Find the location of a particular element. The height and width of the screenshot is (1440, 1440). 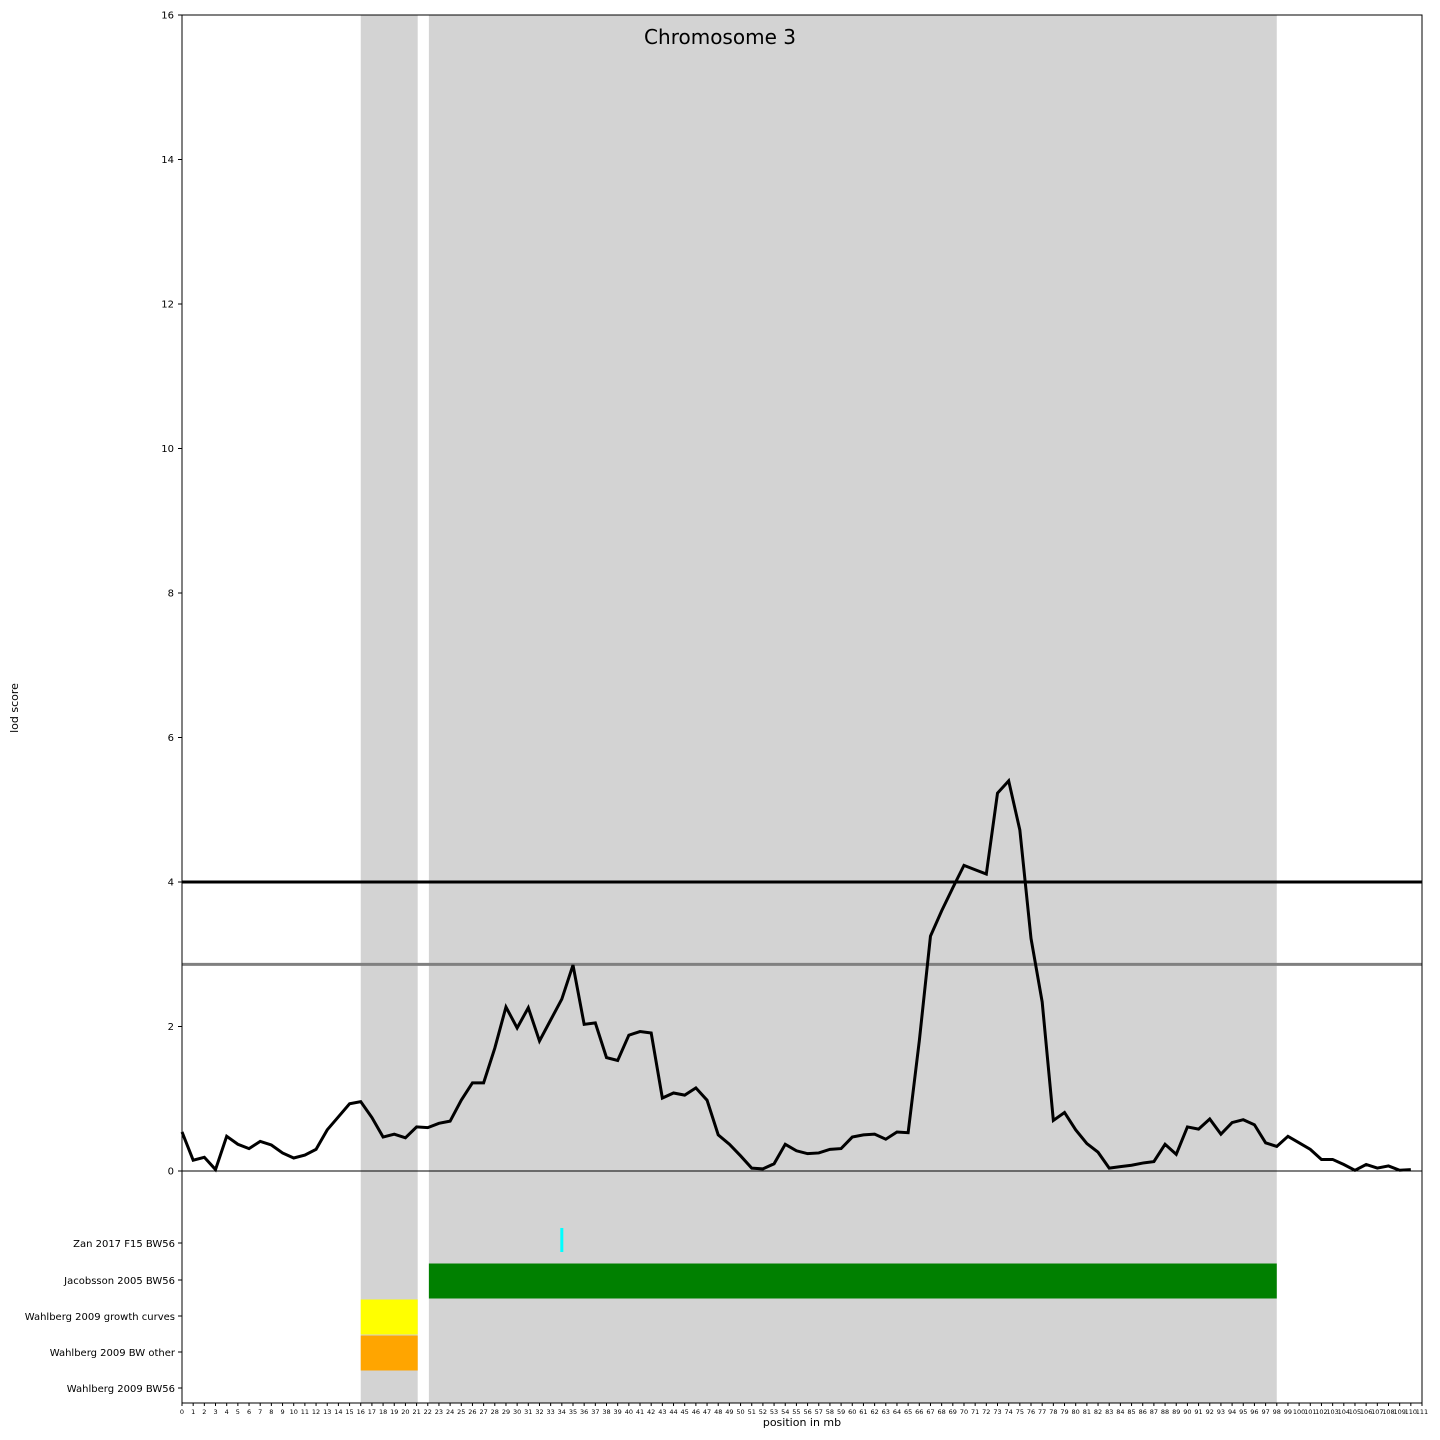

x-tick-label-107: 107 is located at coordinates (1377, 1412).